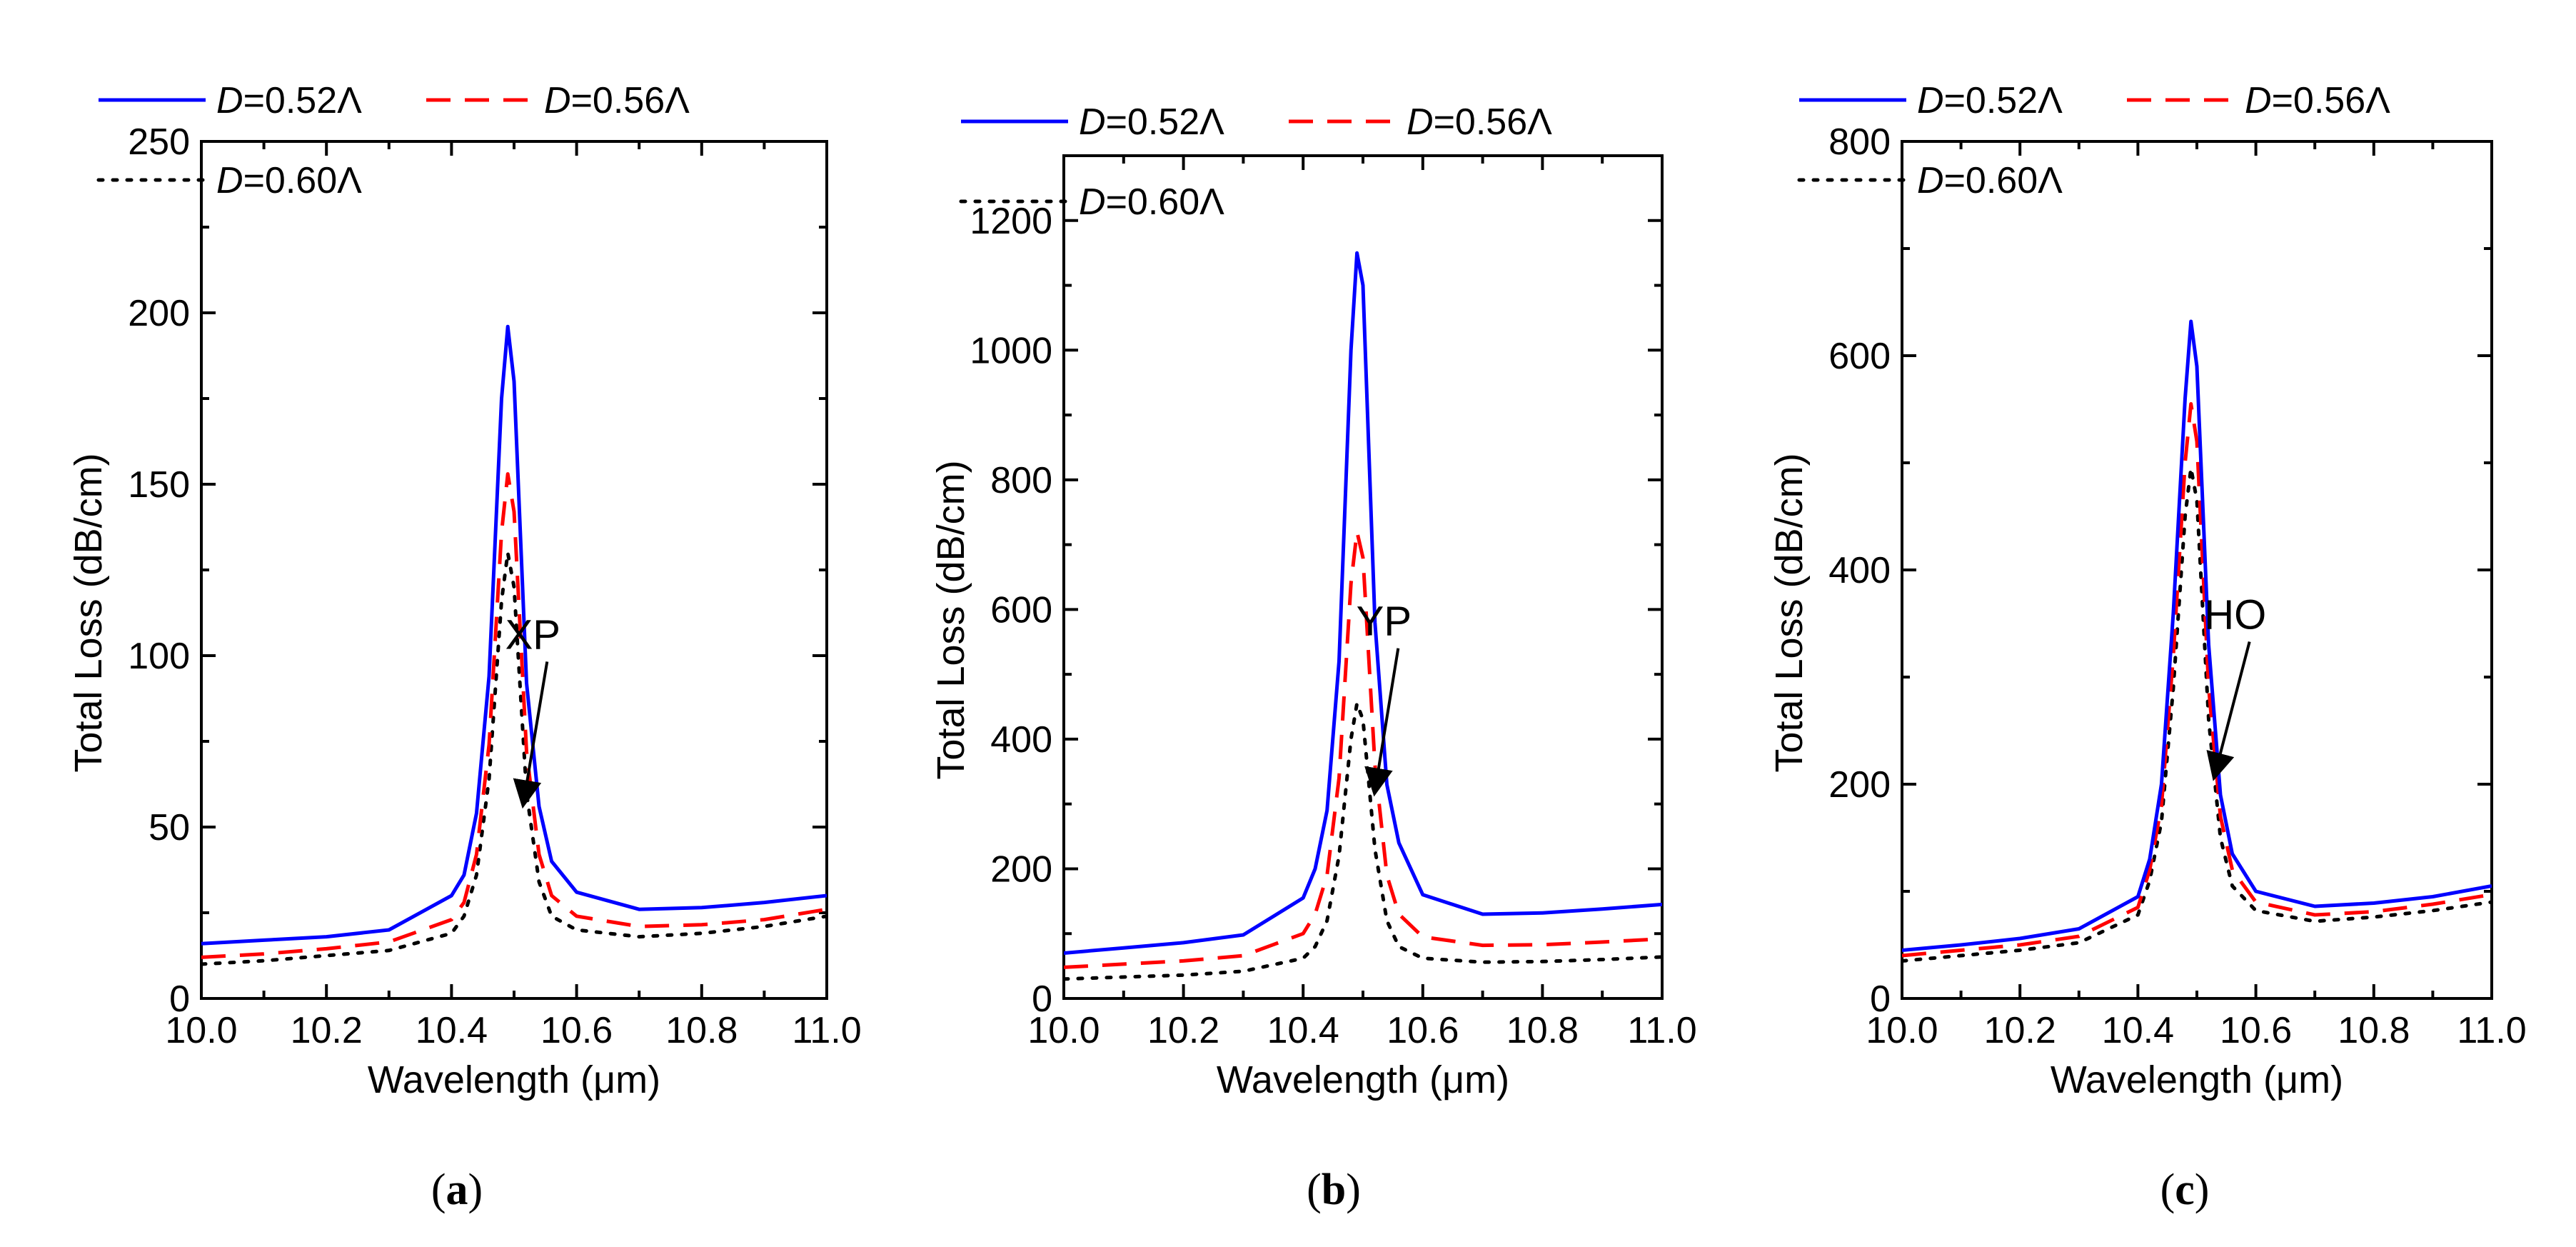  I want to click on y-tick-label: 50, so click(169, 827).